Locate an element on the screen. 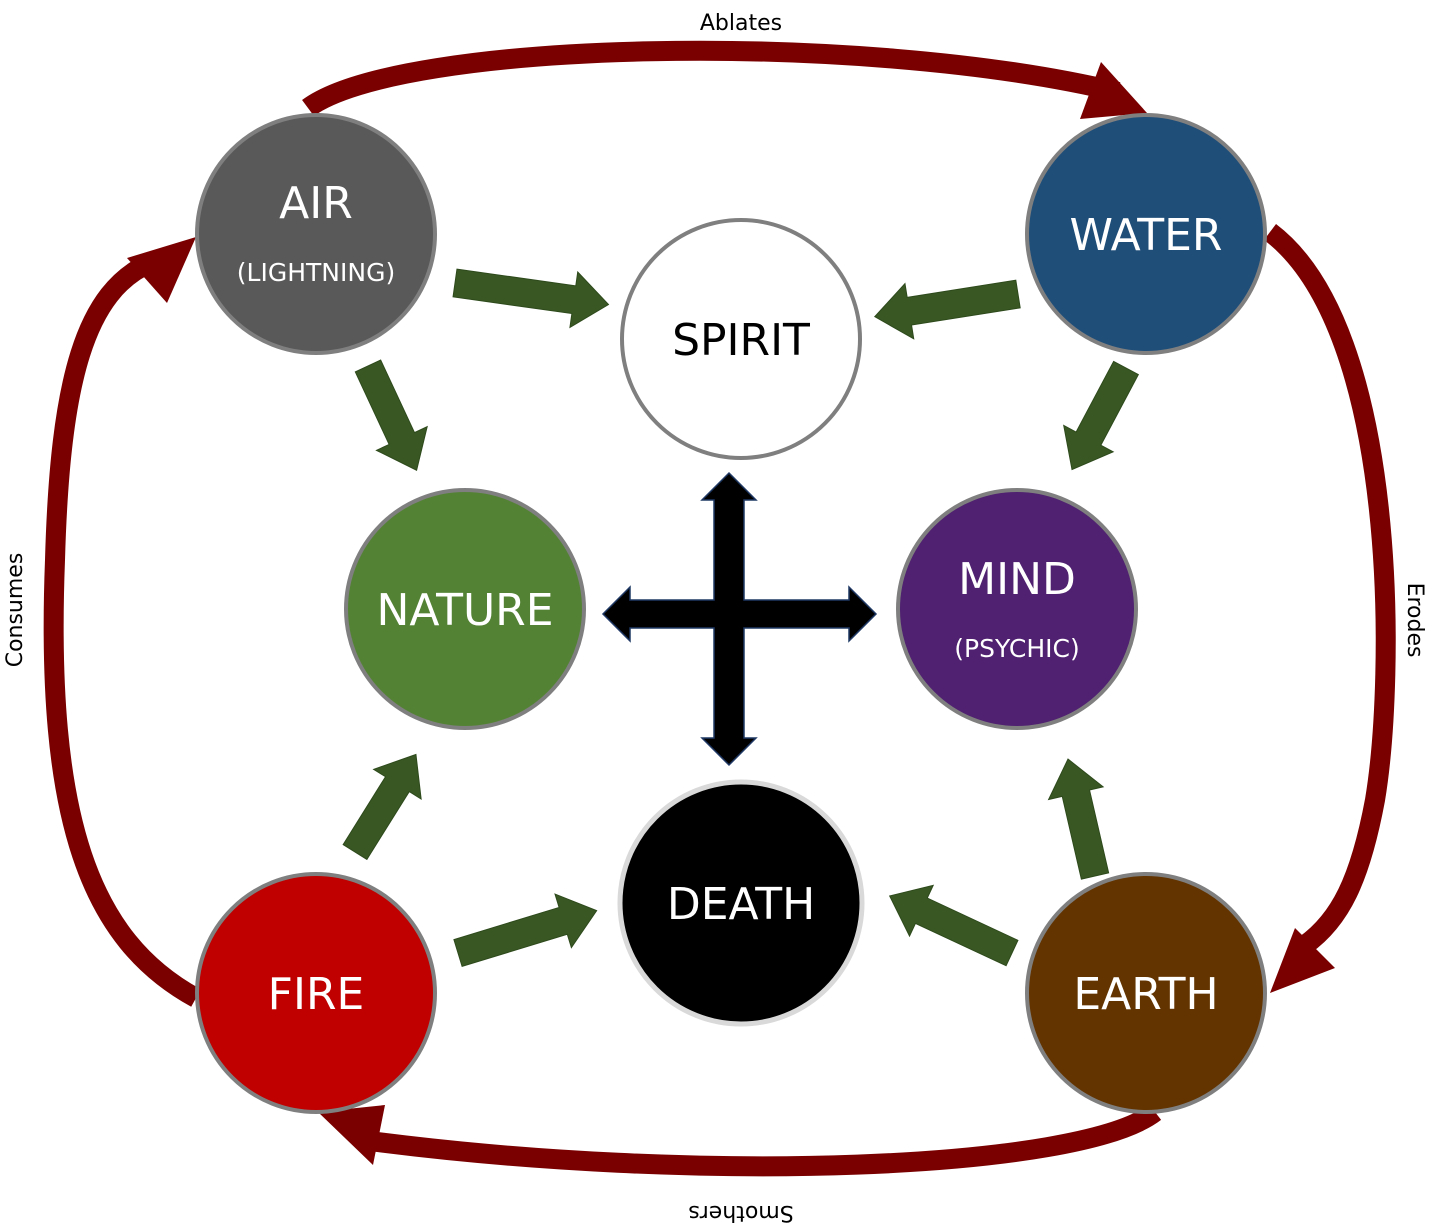  node-water-label: WATER is located at coordinates (1145, 235).